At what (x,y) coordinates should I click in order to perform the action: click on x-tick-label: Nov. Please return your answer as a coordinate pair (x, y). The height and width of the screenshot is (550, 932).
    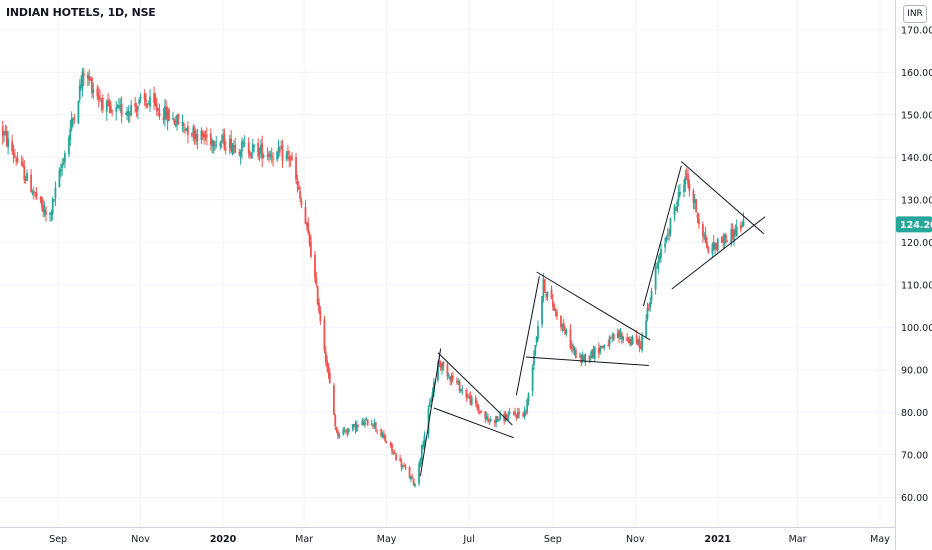
    Looking at the image, I should click on (140, 539).